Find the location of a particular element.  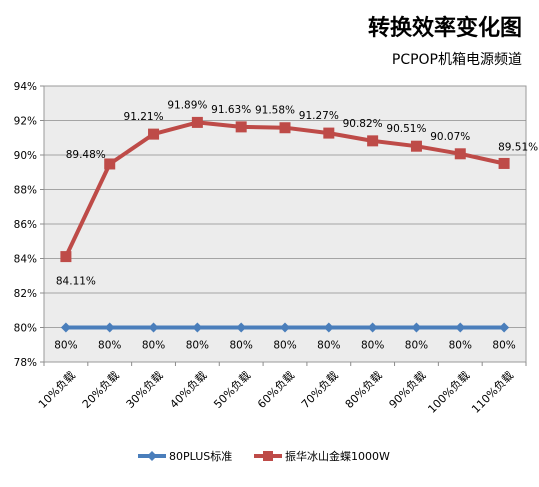

x-tick-label: 20%负载 is located at coordinates (100, 389).